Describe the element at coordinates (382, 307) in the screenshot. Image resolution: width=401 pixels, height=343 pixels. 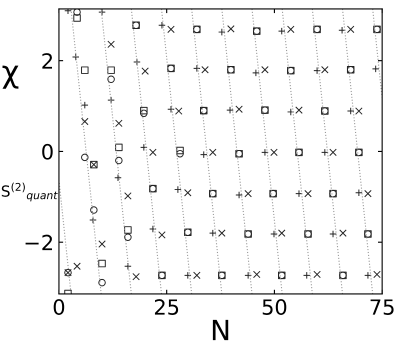
I see `x-tick-label: 75` at that location.